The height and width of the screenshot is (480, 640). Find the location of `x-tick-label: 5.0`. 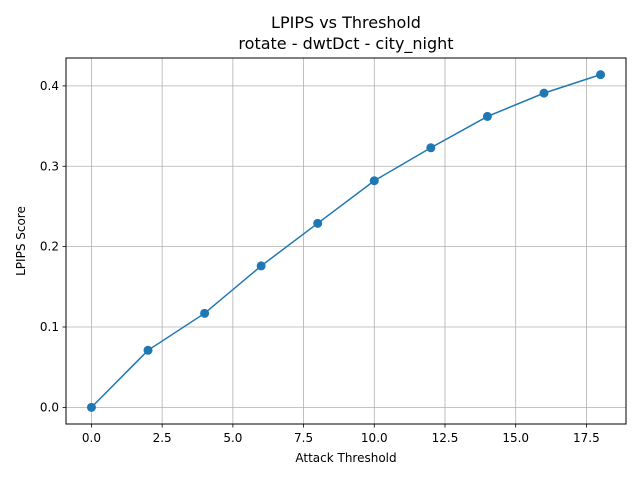

x-tick-label: 5.0 is located at coordinates (232, 438).